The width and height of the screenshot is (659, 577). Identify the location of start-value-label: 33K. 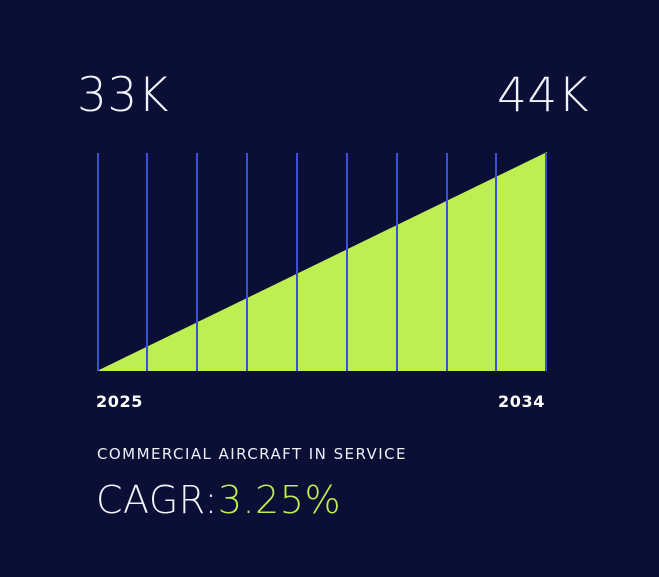
(123, 95).